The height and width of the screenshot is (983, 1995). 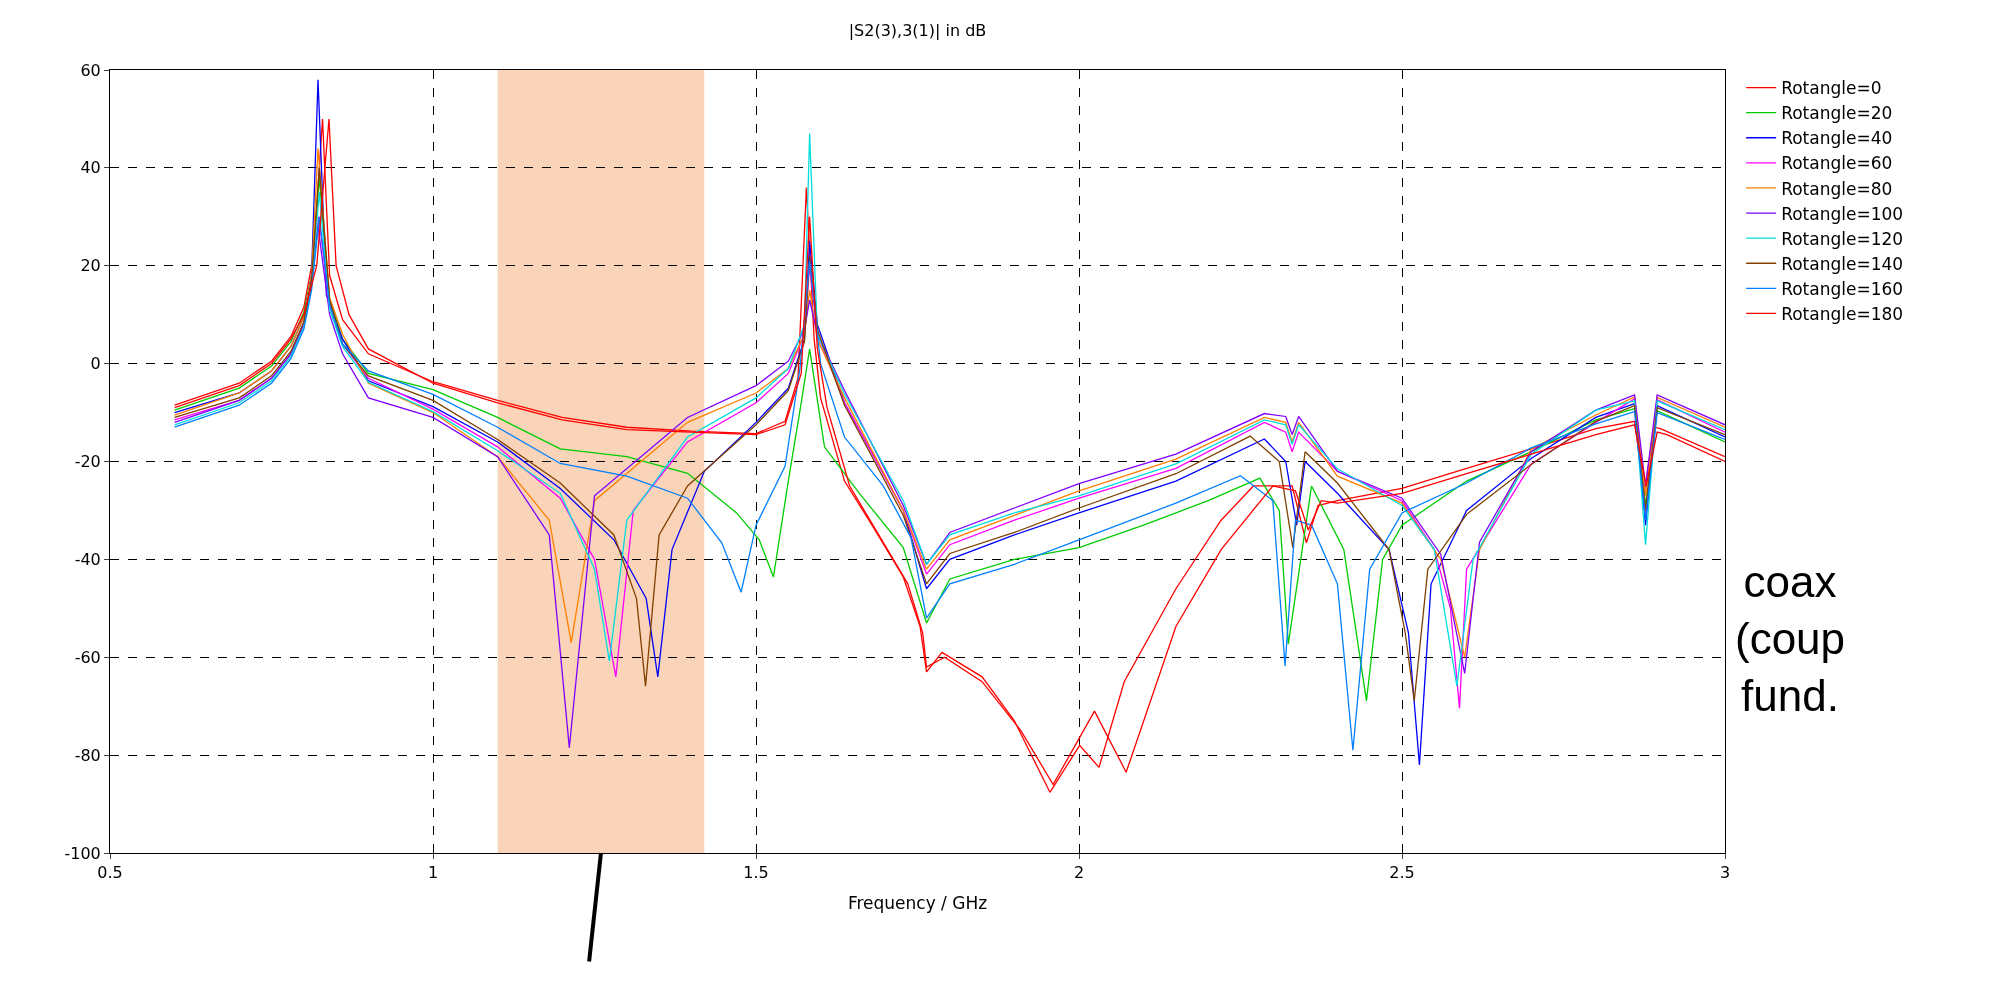 What do you see at coordinates (90, 266) in the screenshot?
I see `y-tick-label: 20` at bounding box center [90, 266].